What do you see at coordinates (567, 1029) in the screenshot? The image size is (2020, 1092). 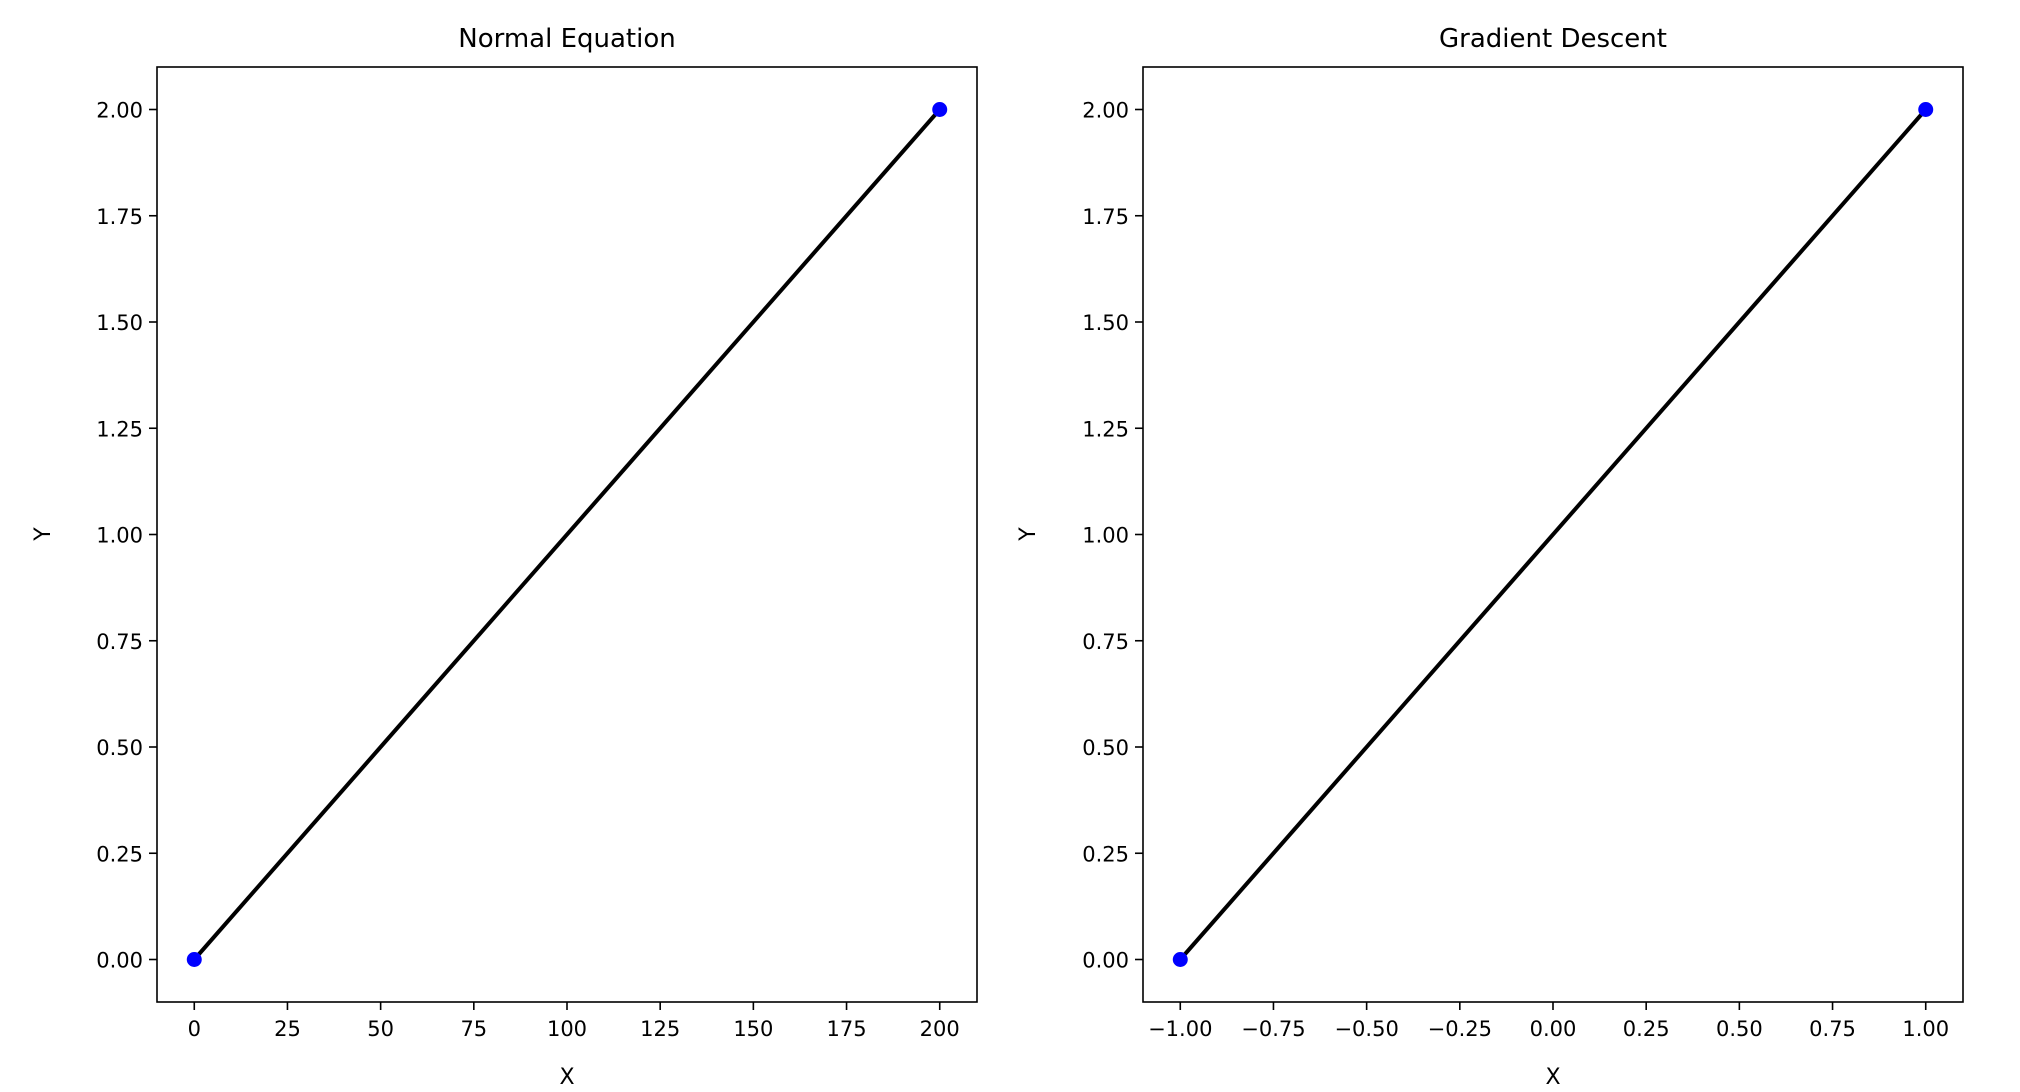 I see `x-tick-label: 100` at bounding box center [567, 1029].